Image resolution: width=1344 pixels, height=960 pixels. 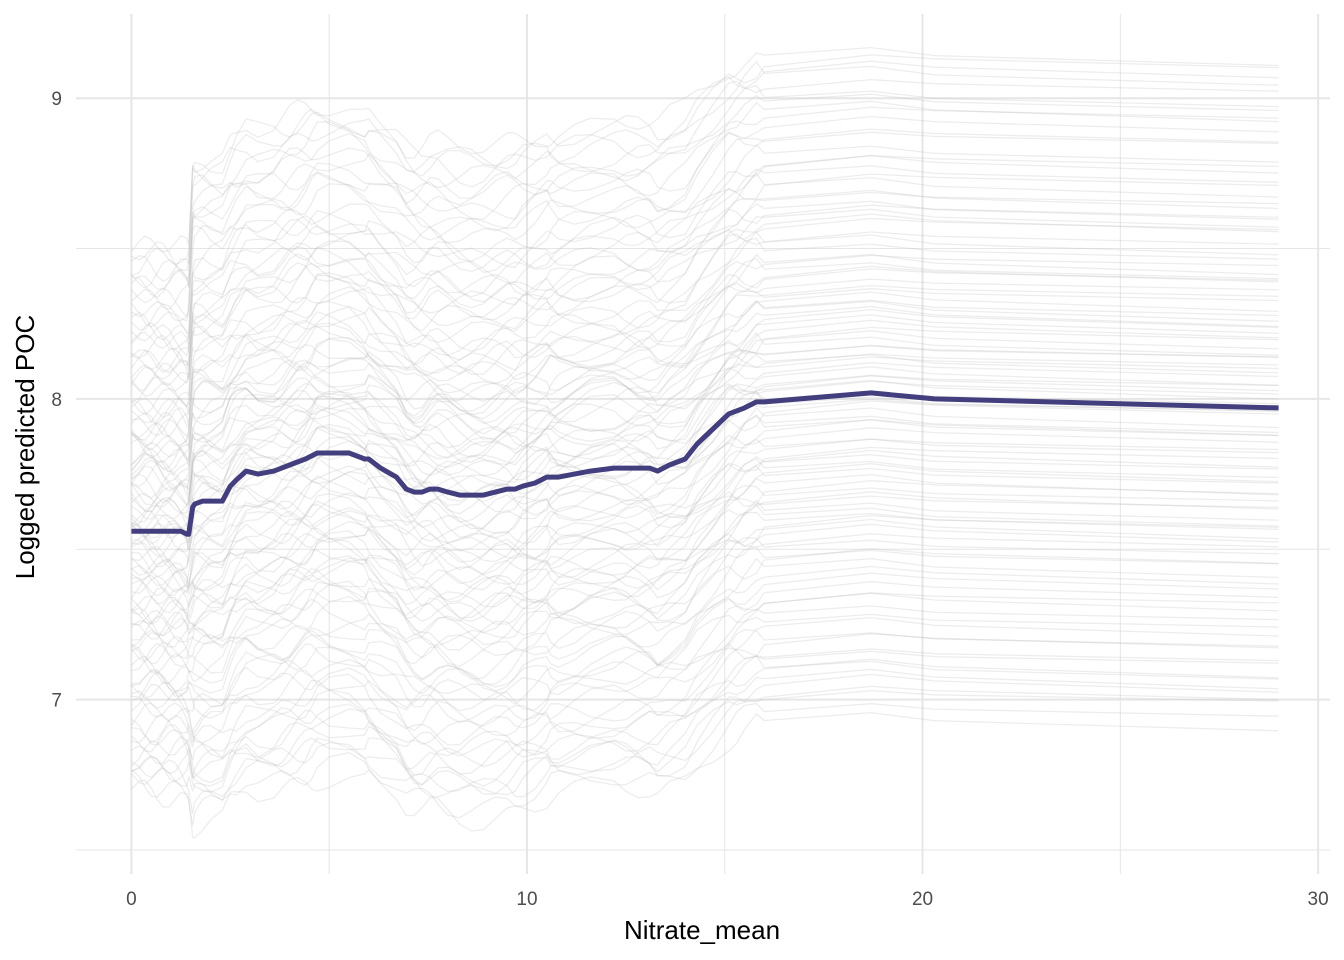 I want to click on y-tick-label: 9, so click(x=56, y=99).